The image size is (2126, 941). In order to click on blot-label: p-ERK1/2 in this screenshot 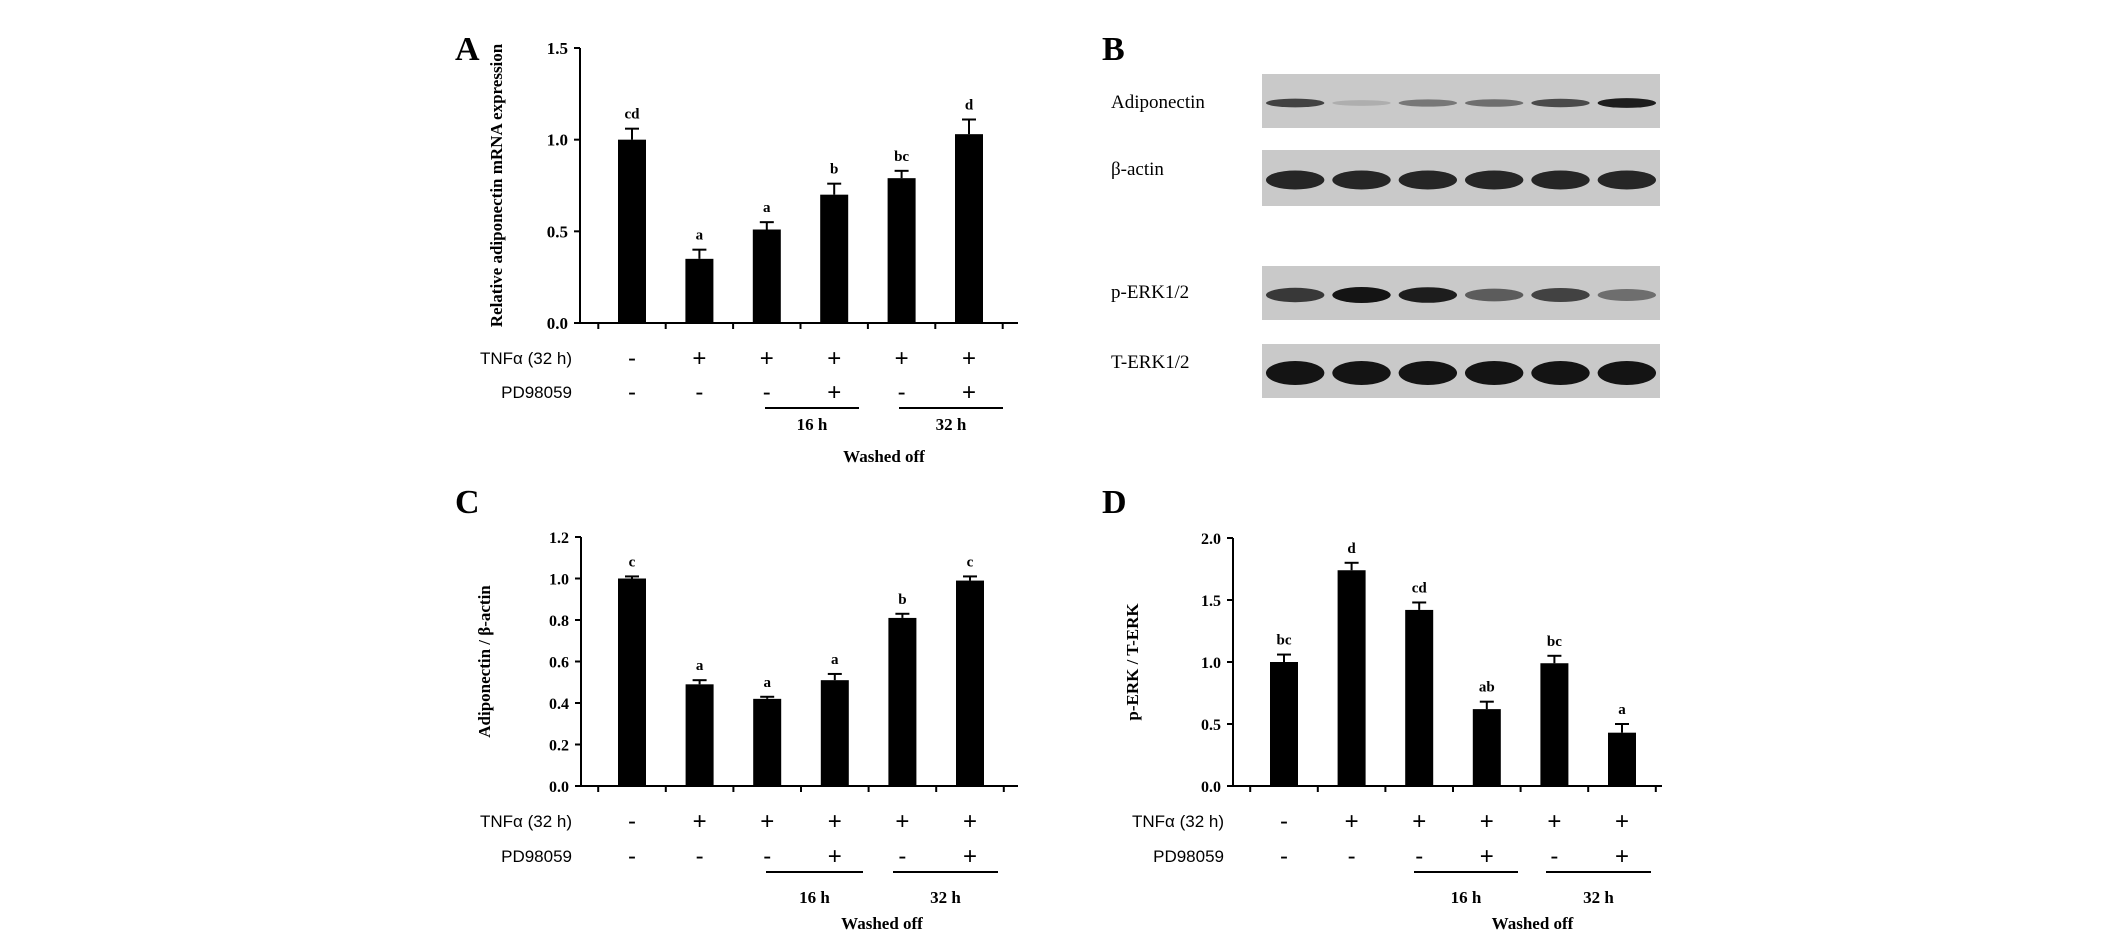, I will do `click(1150, 292)`.